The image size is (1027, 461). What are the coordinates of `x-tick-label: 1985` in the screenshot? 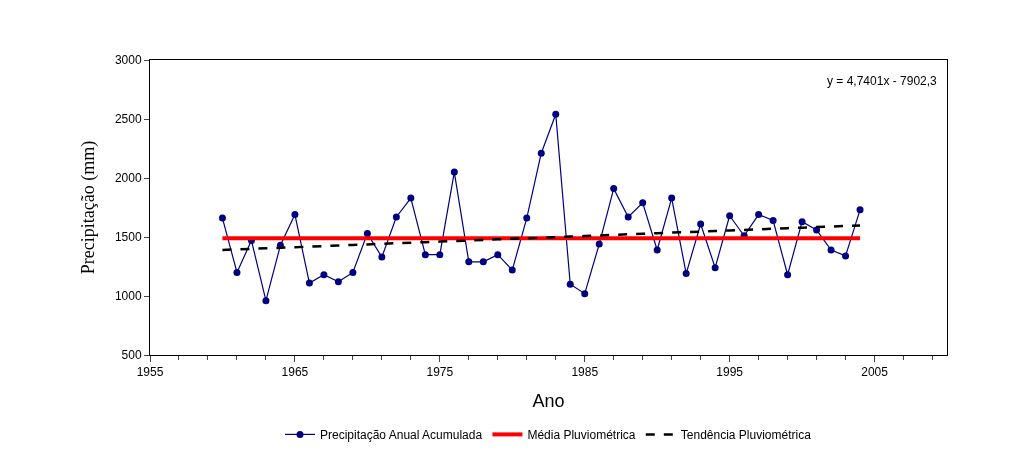 It's located at (585, 372).